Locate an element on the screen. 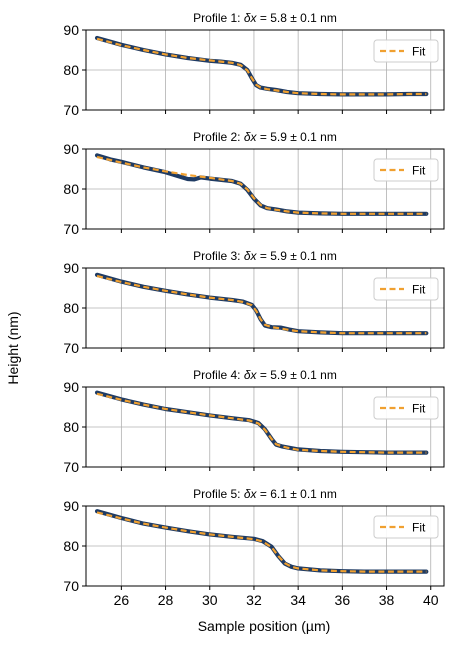  x-tick-label: 34 is located at coordinates (298, 600).